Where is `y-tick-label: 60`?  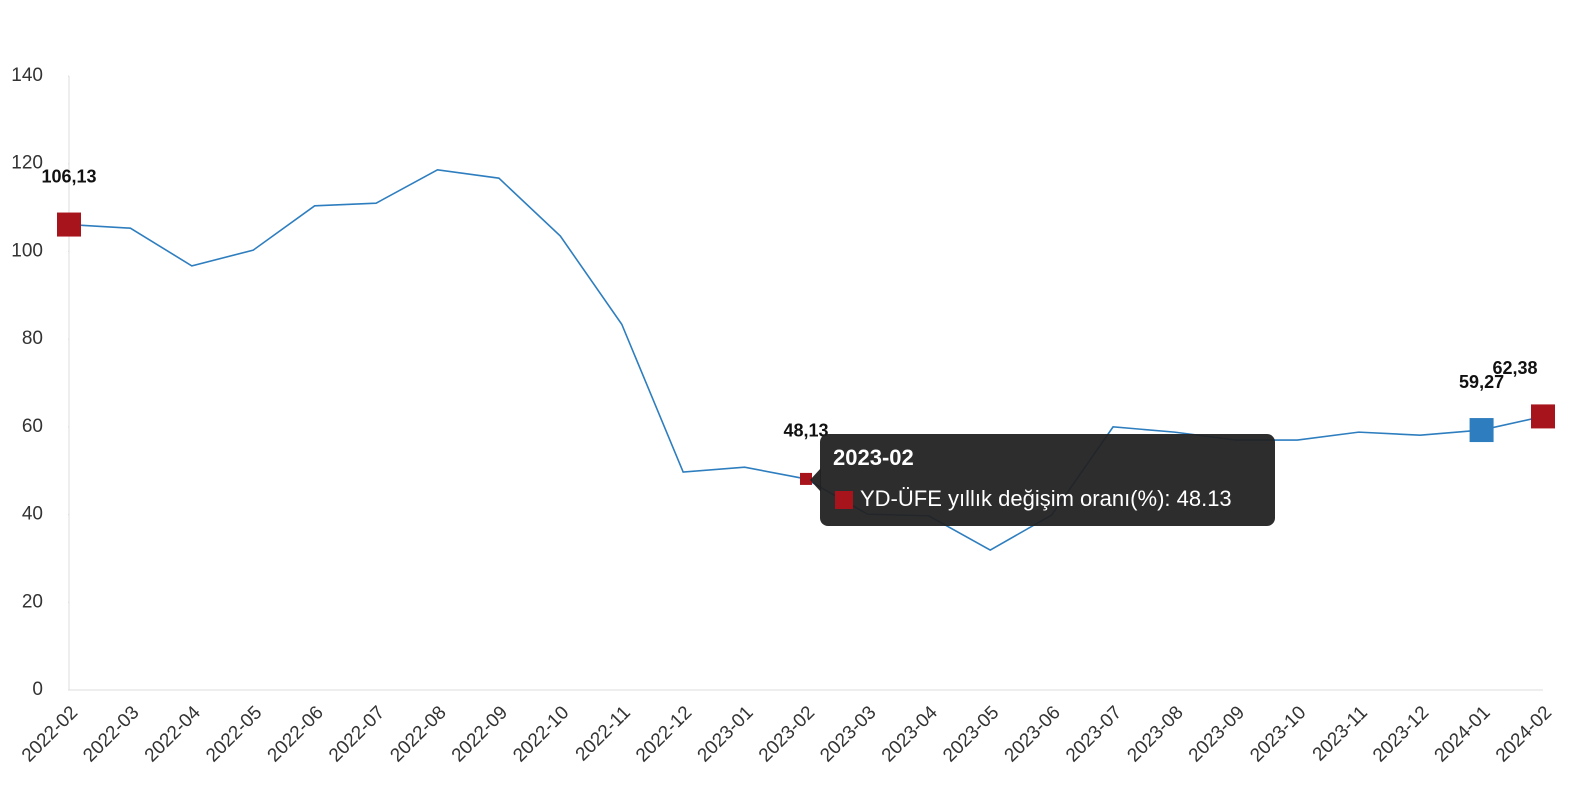
y-tick-label: 60 is located at coordinates (32, 426).